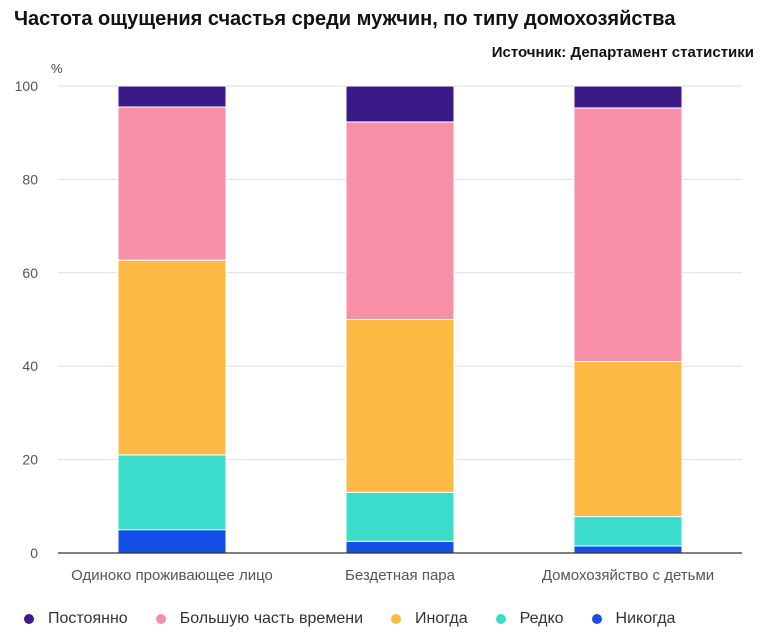  Describe the element at coordinates (30, 366) in the screenshot. I see `y-tick-label: 40` at that location.